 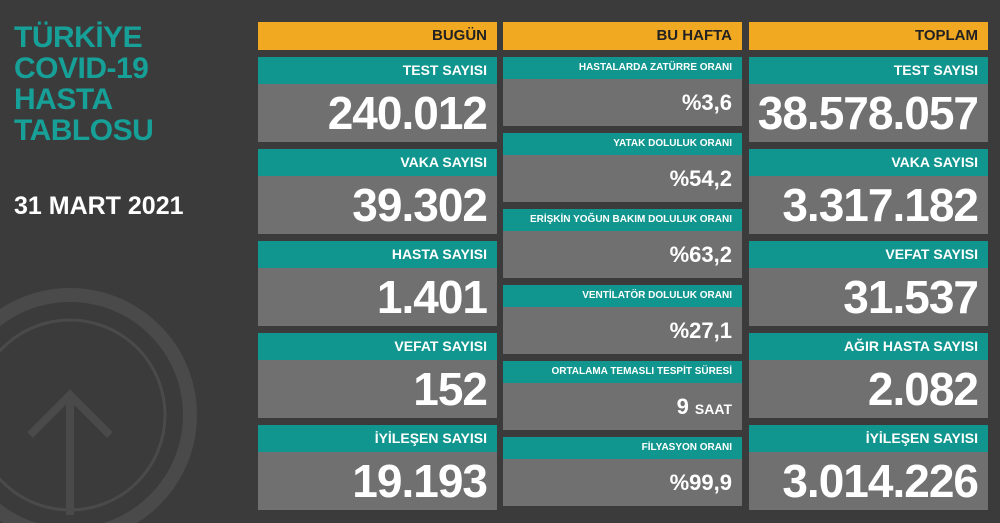 What do you see at coordinates (880, 205) in the screenshot?
I see `value-number: 3.317.182` at bounding box center [880, 205].